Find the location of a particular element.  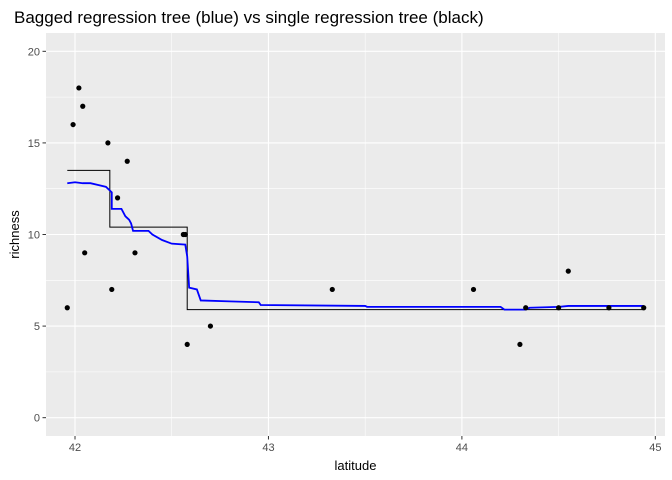

x-tick-label: 43 is located at coordinates (268, 448).